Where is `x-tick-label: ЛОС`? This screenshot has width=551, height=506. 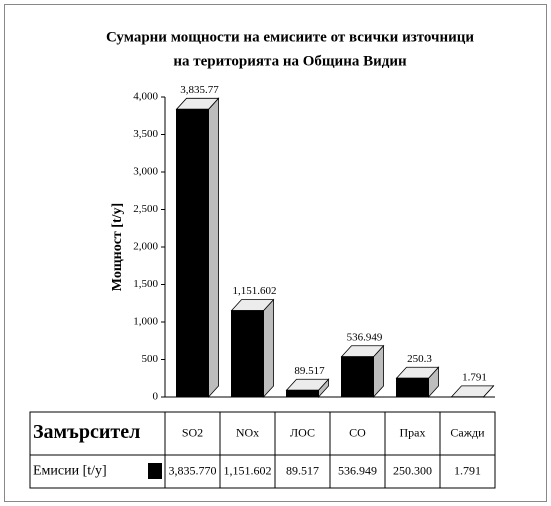
x-tick-label: ЛОС is located at coordinates (302, 432).